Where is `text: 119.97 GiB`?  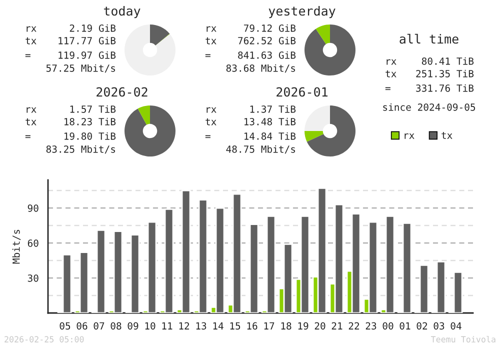
text: 119.97 GiB is located at coordinates (87, 55).